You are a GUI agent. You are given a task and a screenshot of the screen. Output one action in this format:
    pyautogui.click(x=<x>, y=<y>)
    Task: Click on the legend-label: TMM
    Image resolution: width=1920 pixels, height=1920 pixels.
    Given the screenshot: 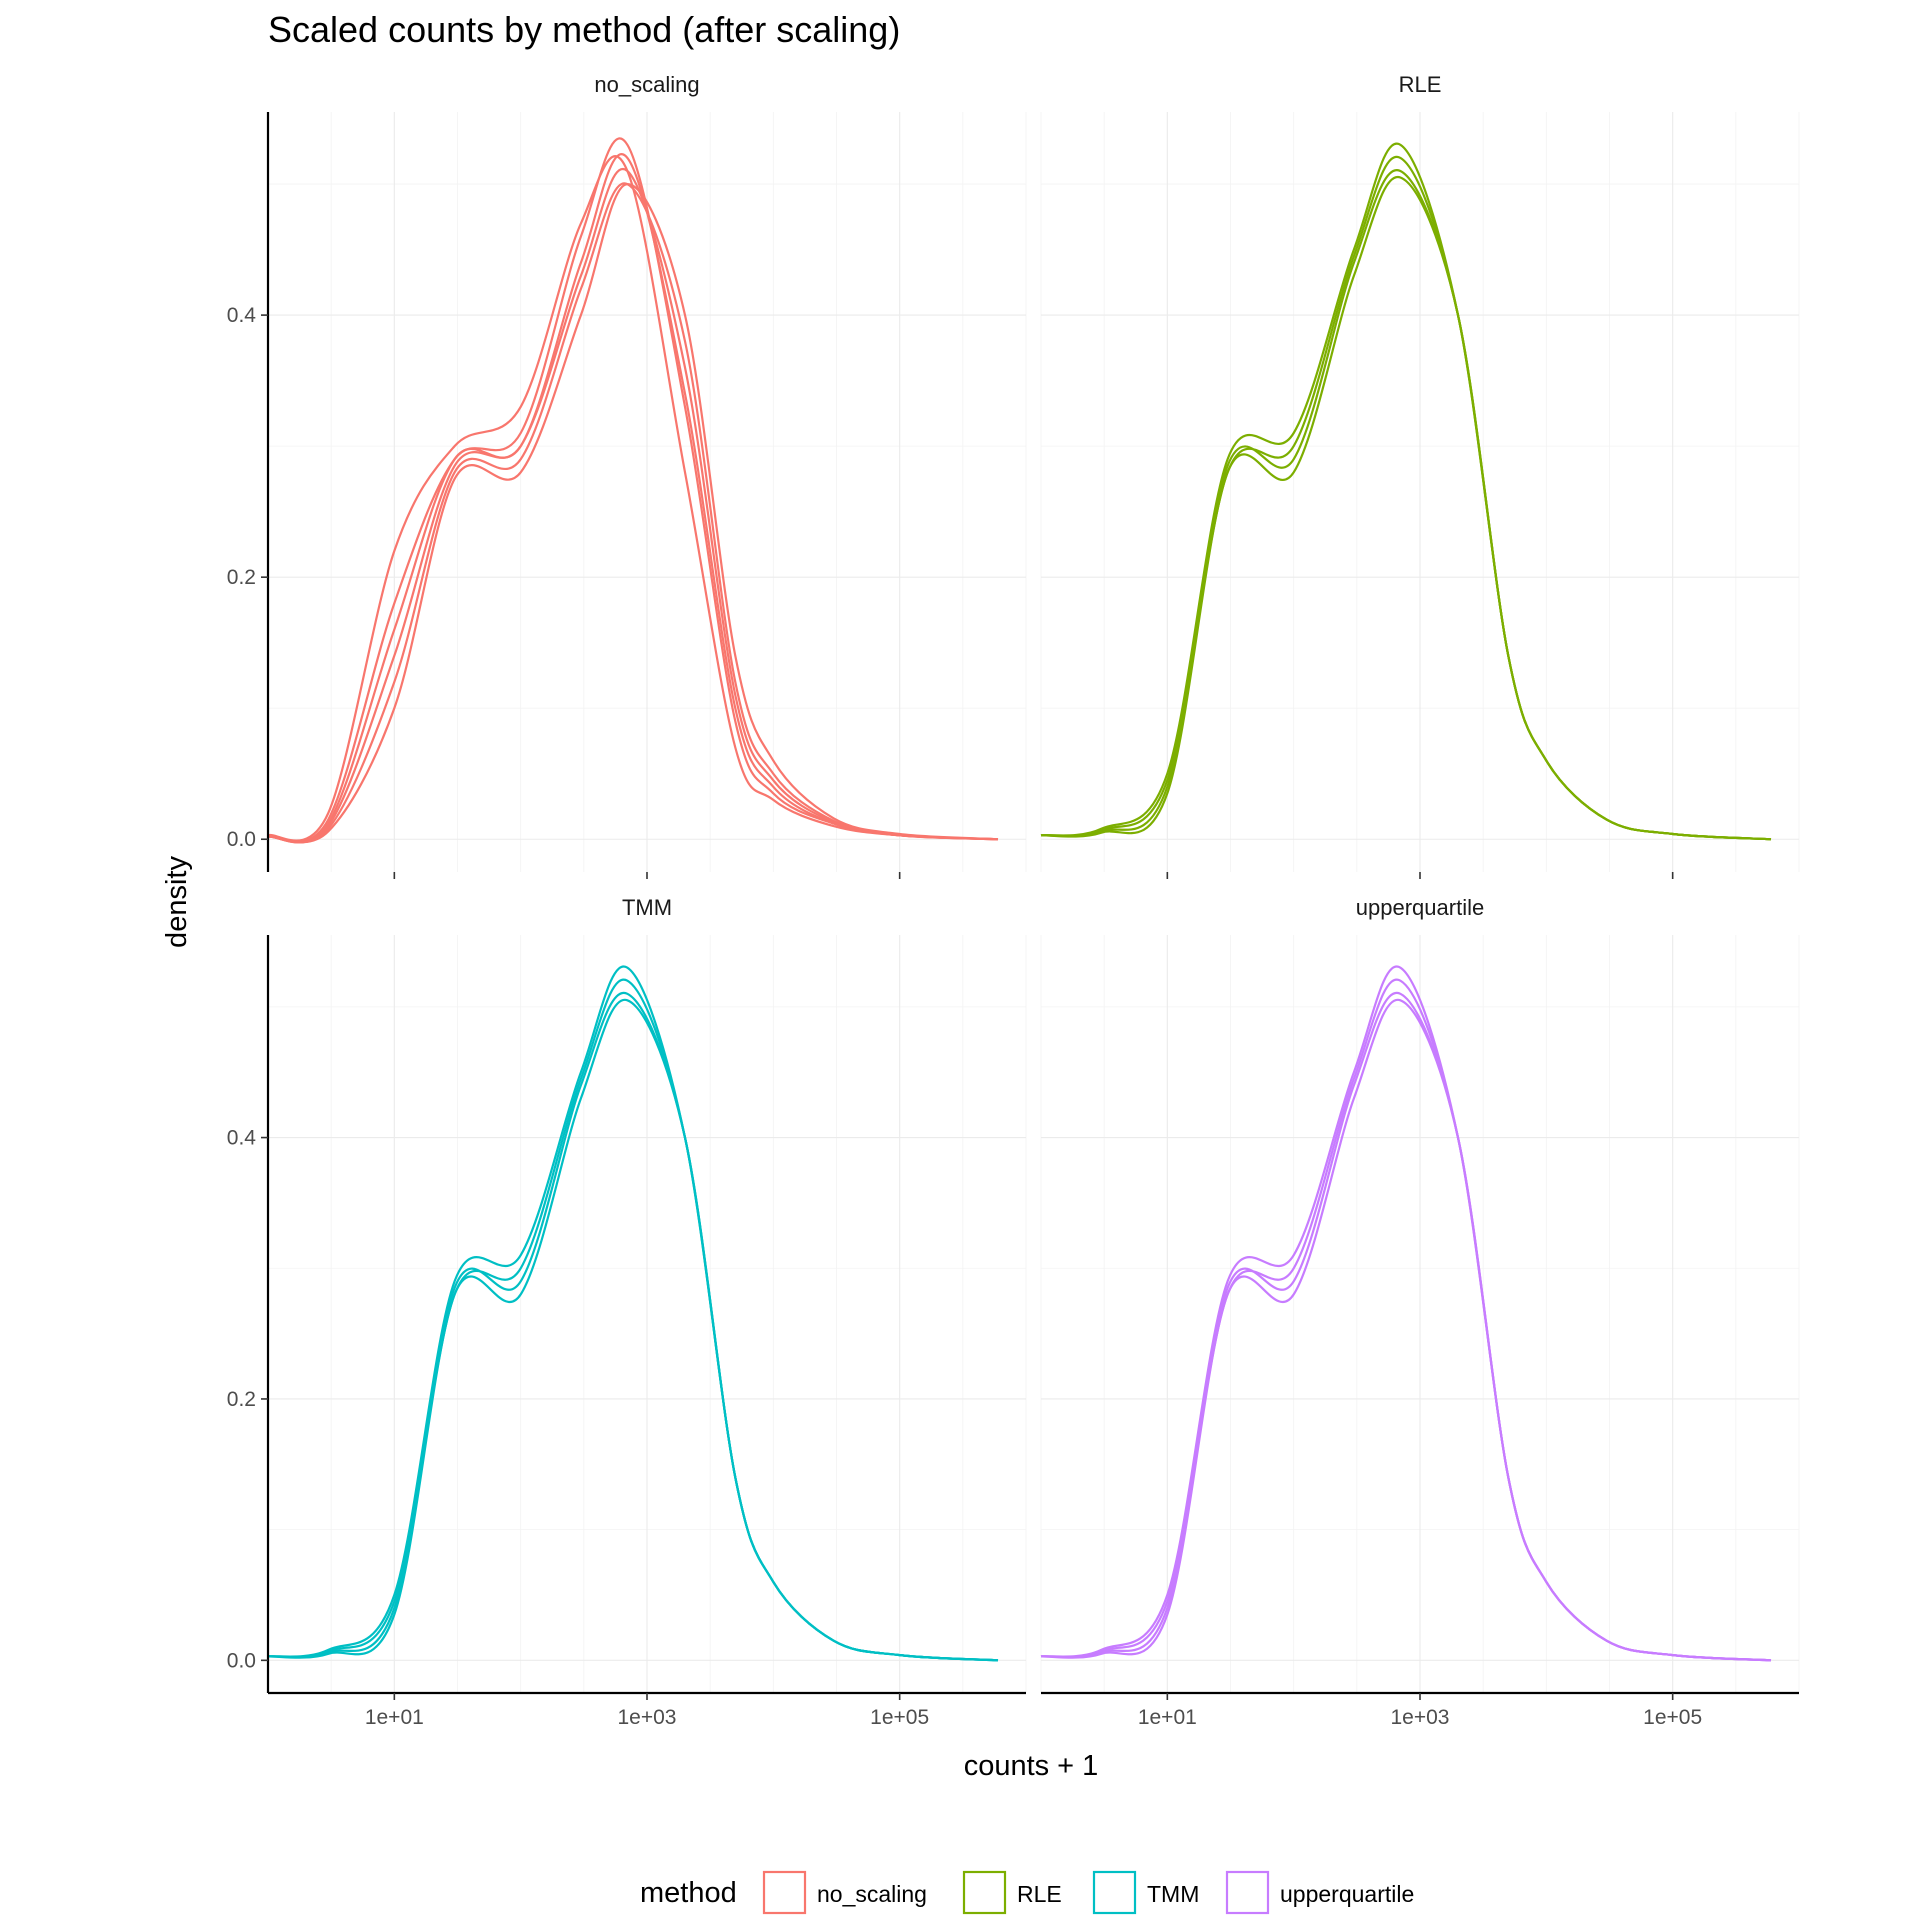 What is the action you would take?
    pyautogui.click(x=1173, y=1894)
    